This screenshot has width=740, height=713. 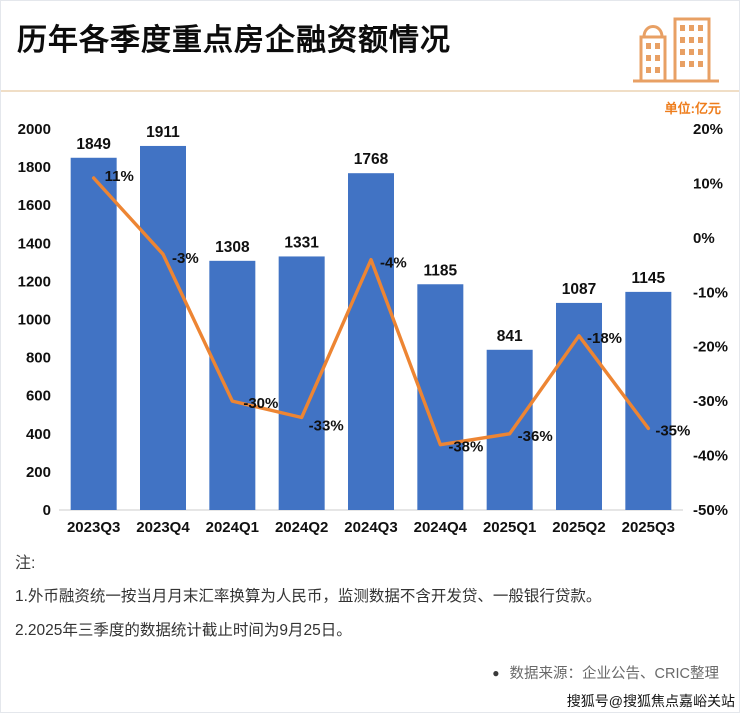 I want to click on x-axis-label: 2025Q1, so click(x=509, y=527).